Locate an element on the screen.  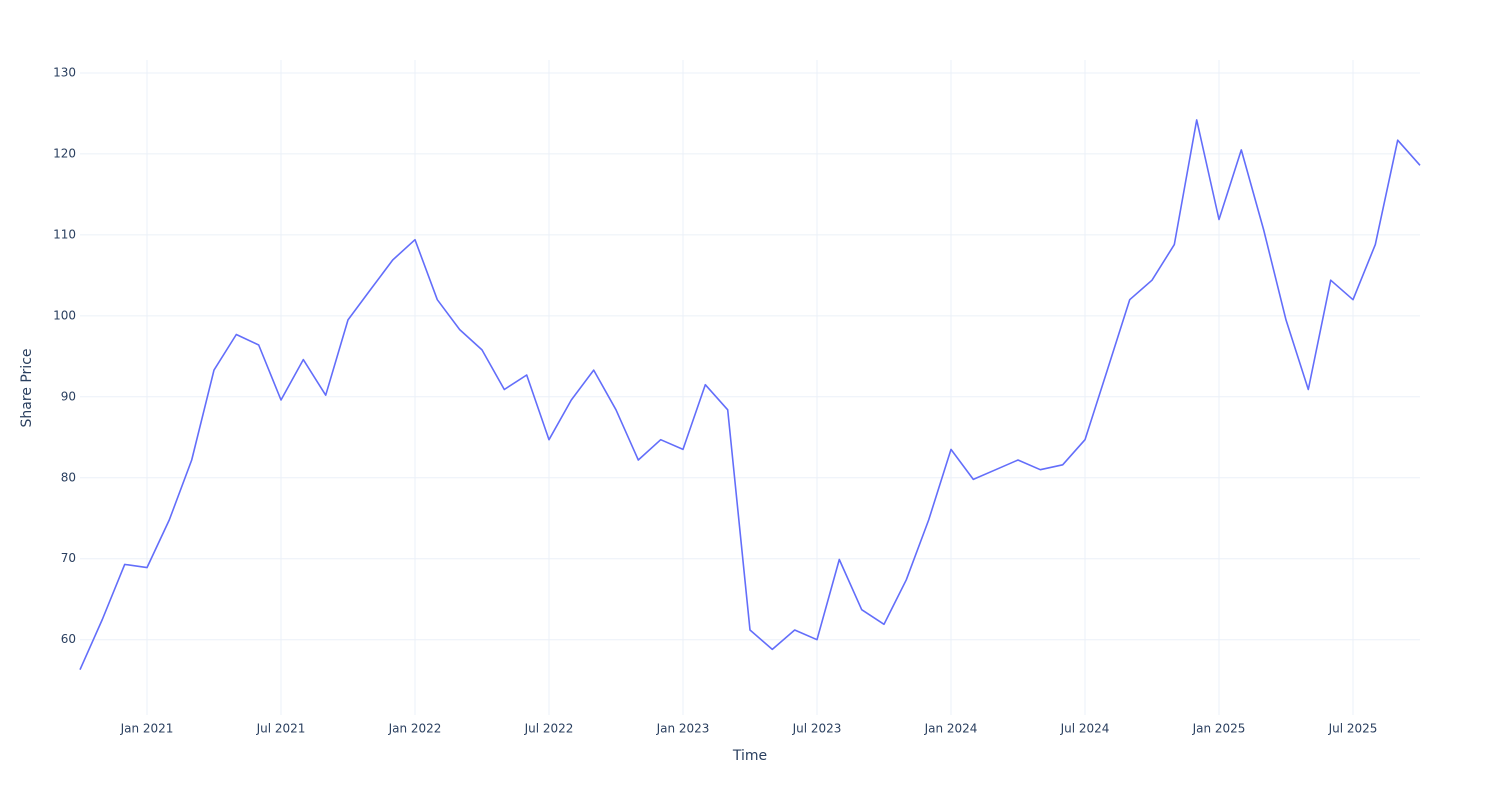
x-tick-label: Jan 2022 is located at coordinates (415, 729).